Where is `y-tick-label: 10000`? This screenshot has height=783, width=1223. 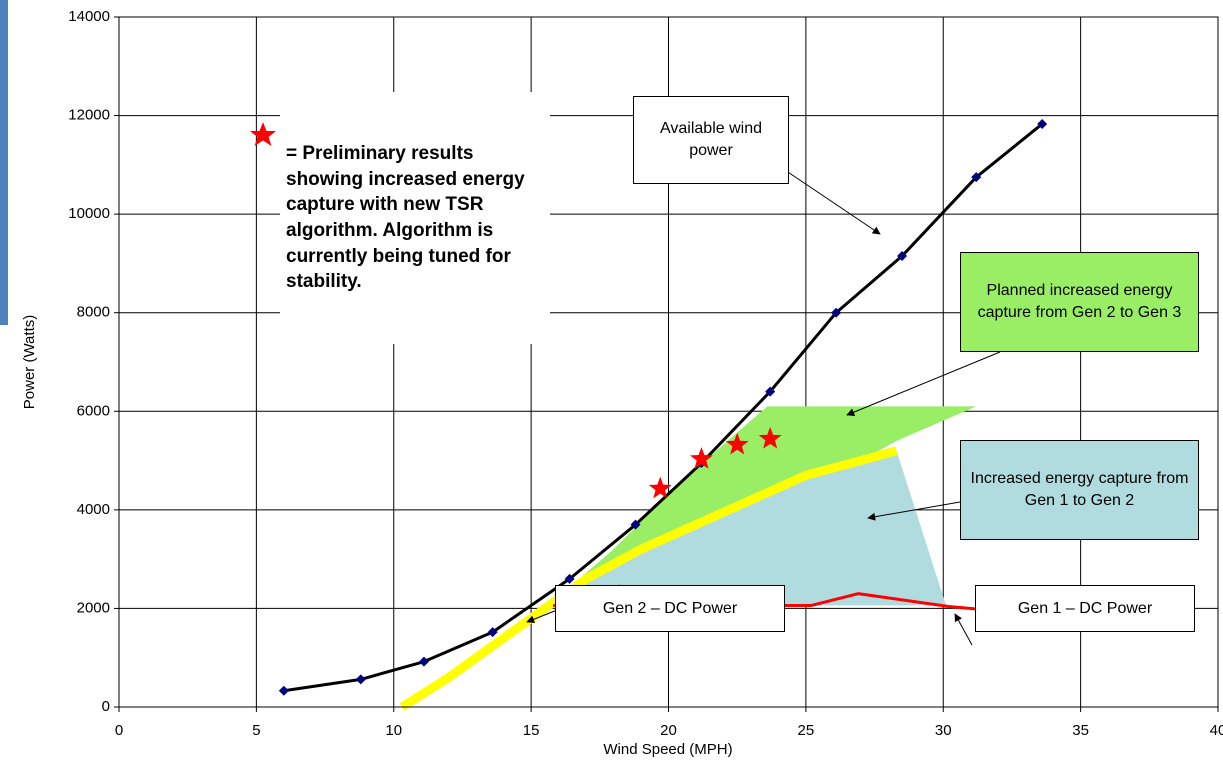 y-tick-label: 10000 is located at coordinates (89, 213).